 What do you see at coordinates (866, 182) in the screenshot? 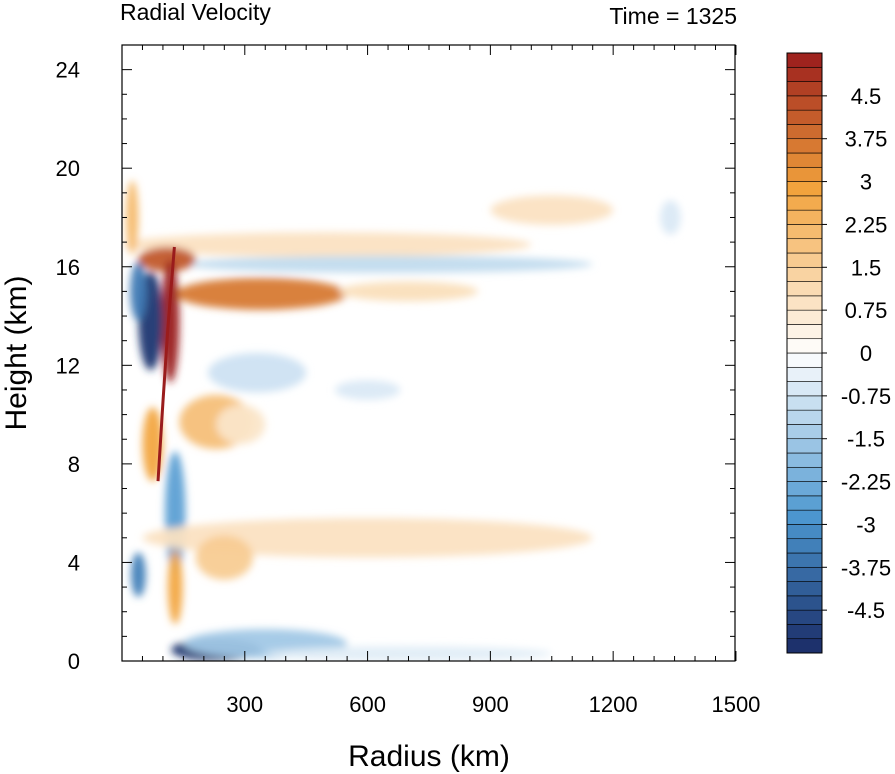
I see `colorbar-tick-label: 3` at bounding box center [866, 182].